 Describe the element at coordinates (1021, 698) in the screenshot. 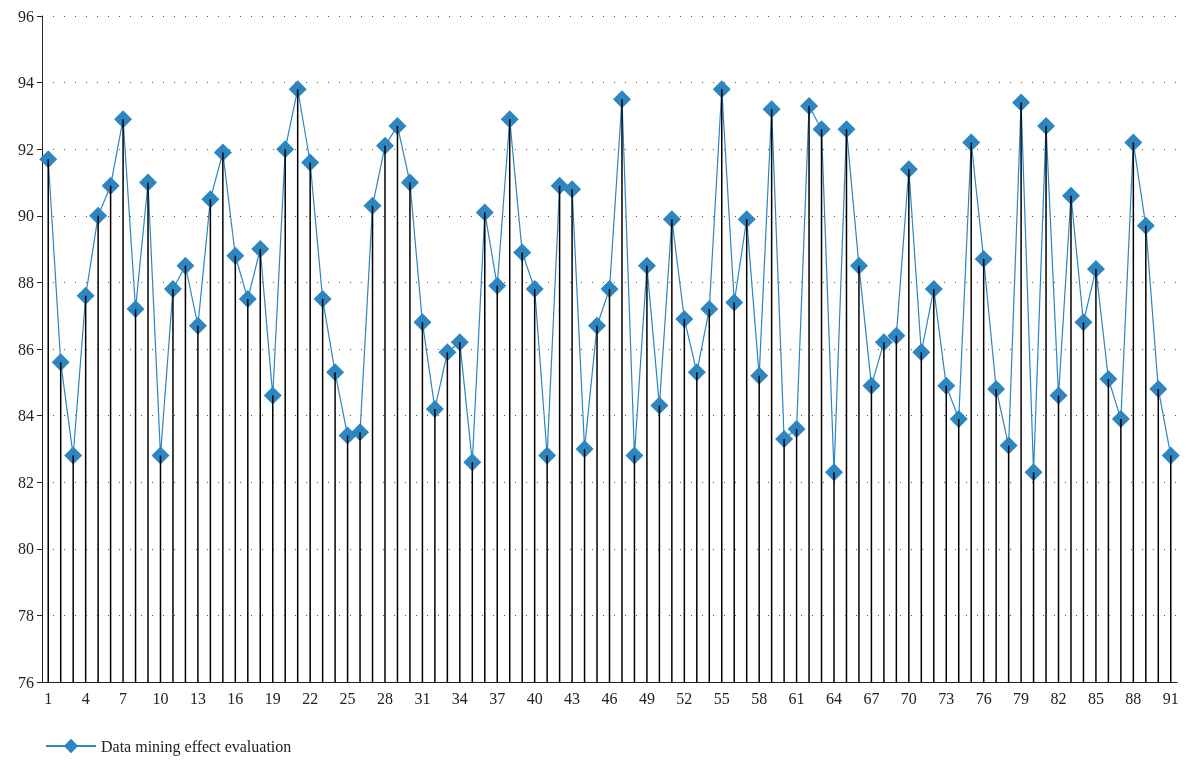

I see `x-tick-label: 79` at that location.